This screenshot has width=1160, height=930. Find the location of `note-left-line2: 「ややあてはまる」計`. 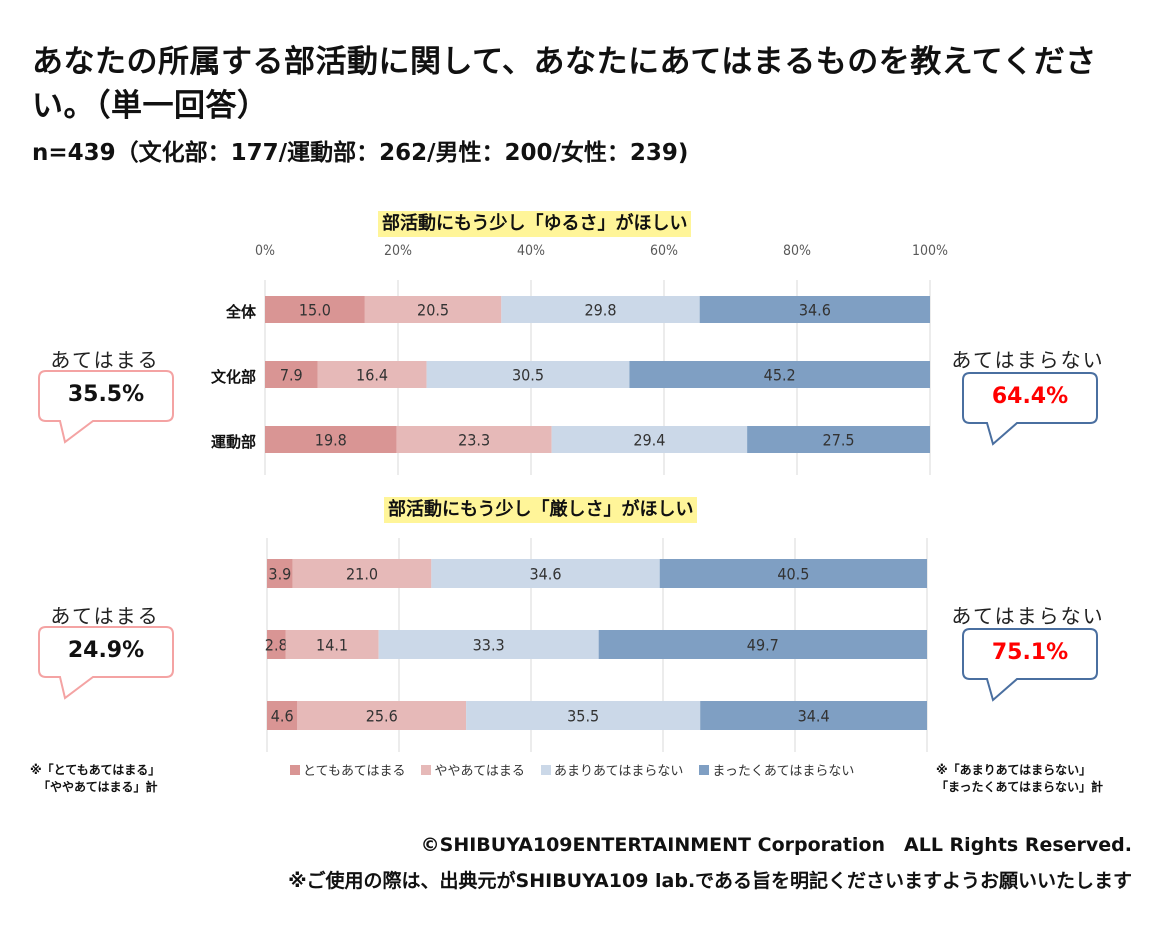

note-left-line2: 「ややあてはまる」計 is located at coordinates (98, 787).